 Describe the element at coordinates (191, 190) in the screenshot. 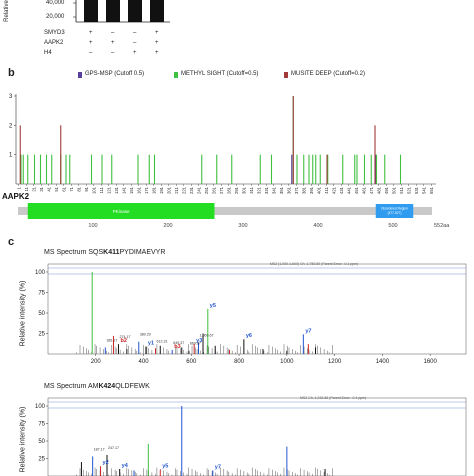

I see `residue-tick-label: 231` at that location.